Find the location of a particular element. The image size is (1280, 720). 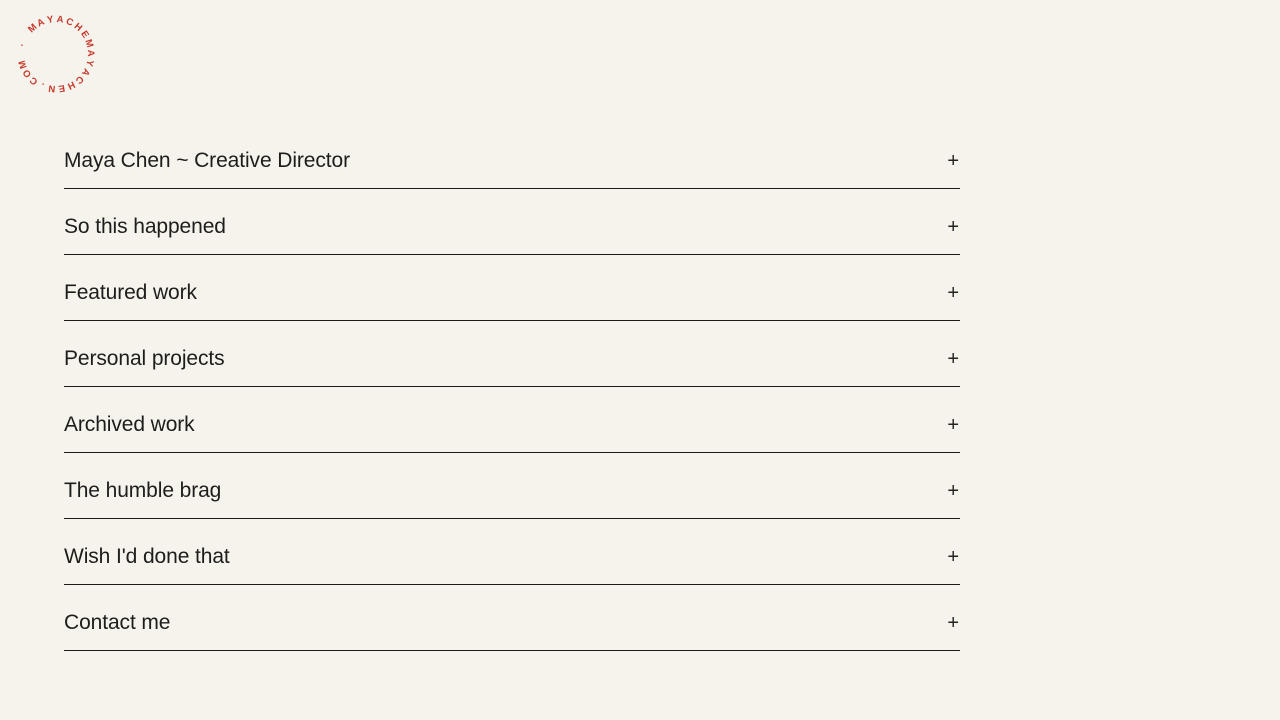

accordion-item-label: Featured work is located at coordinates (130, 292).